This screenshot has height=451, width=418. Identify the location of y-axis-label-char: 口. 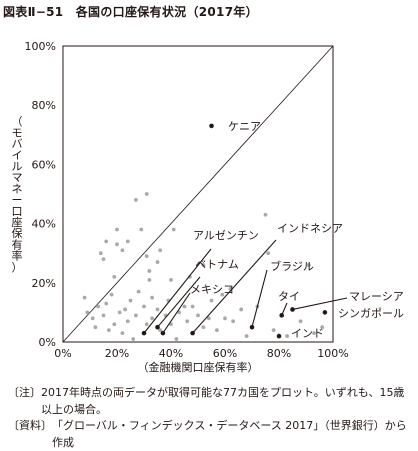
(17, 211).